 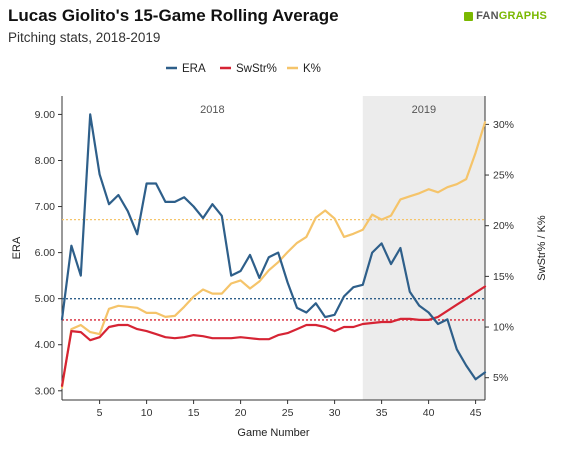 I want to click on logo-text-graphs: GRAPHS, so click(x=522, y=16).